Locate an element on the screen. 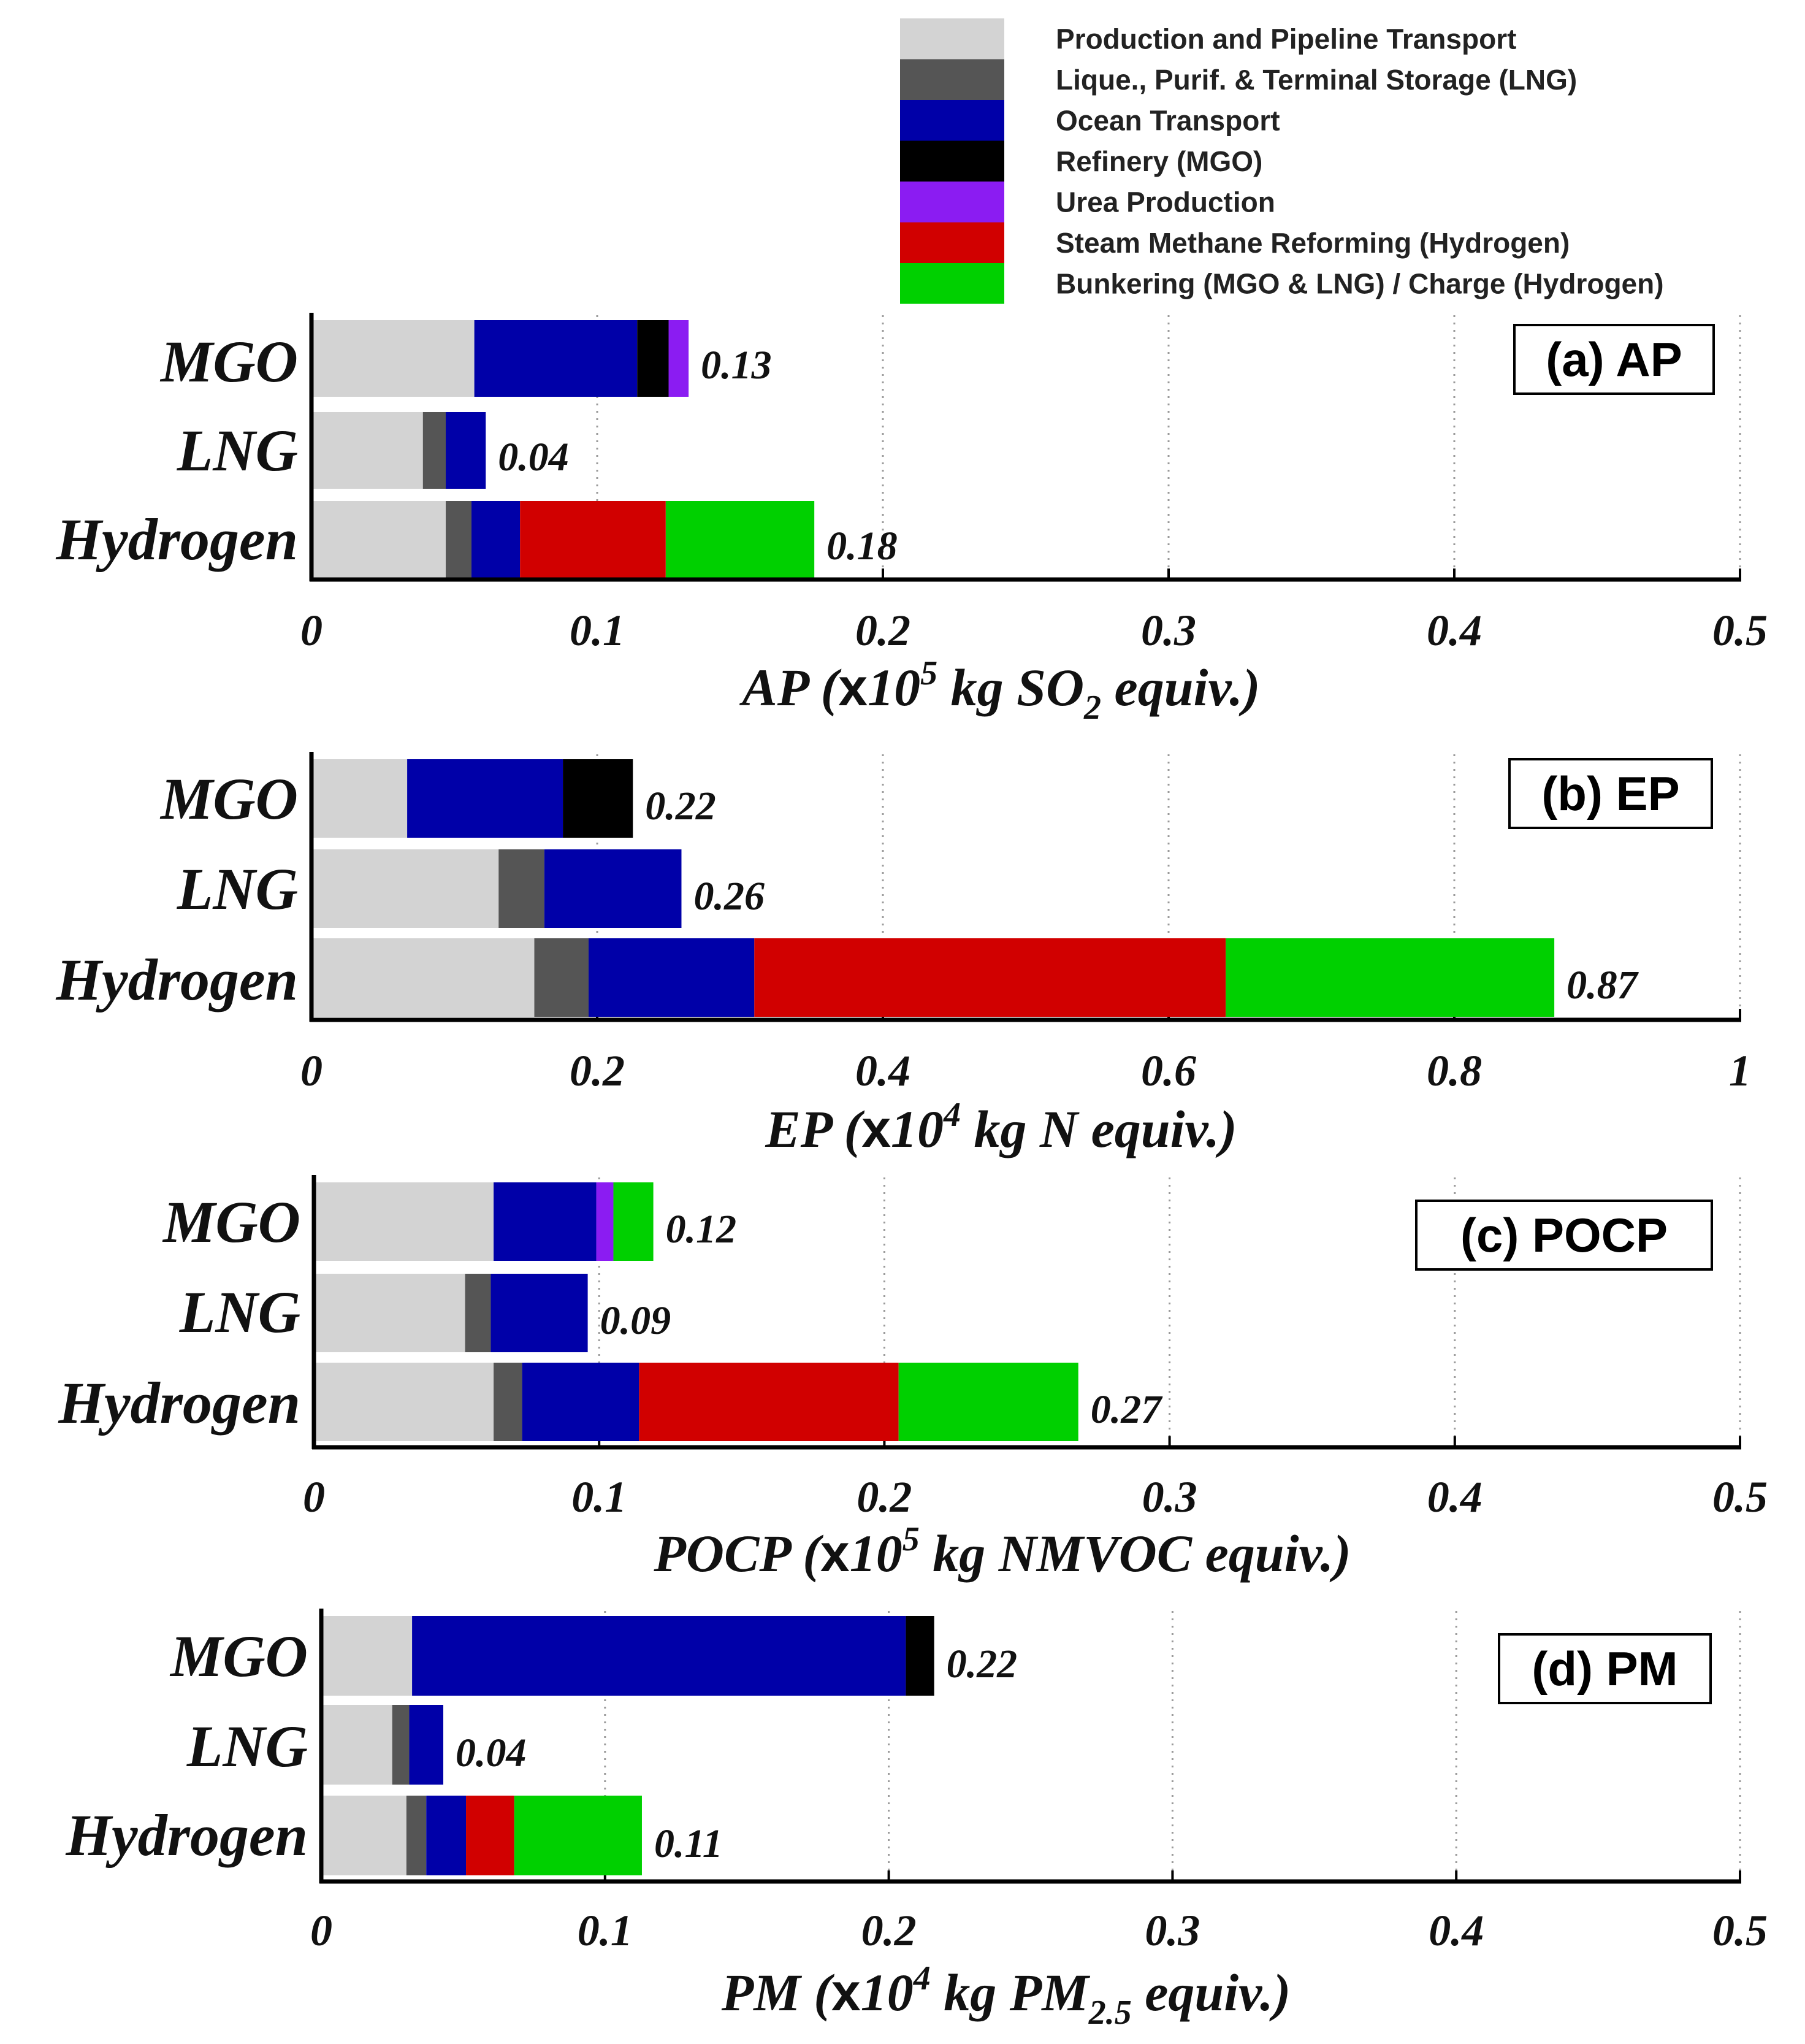 The image size is (1805, 2044). bar-ep-mgo-ocean is located at coordinates (485, 799).